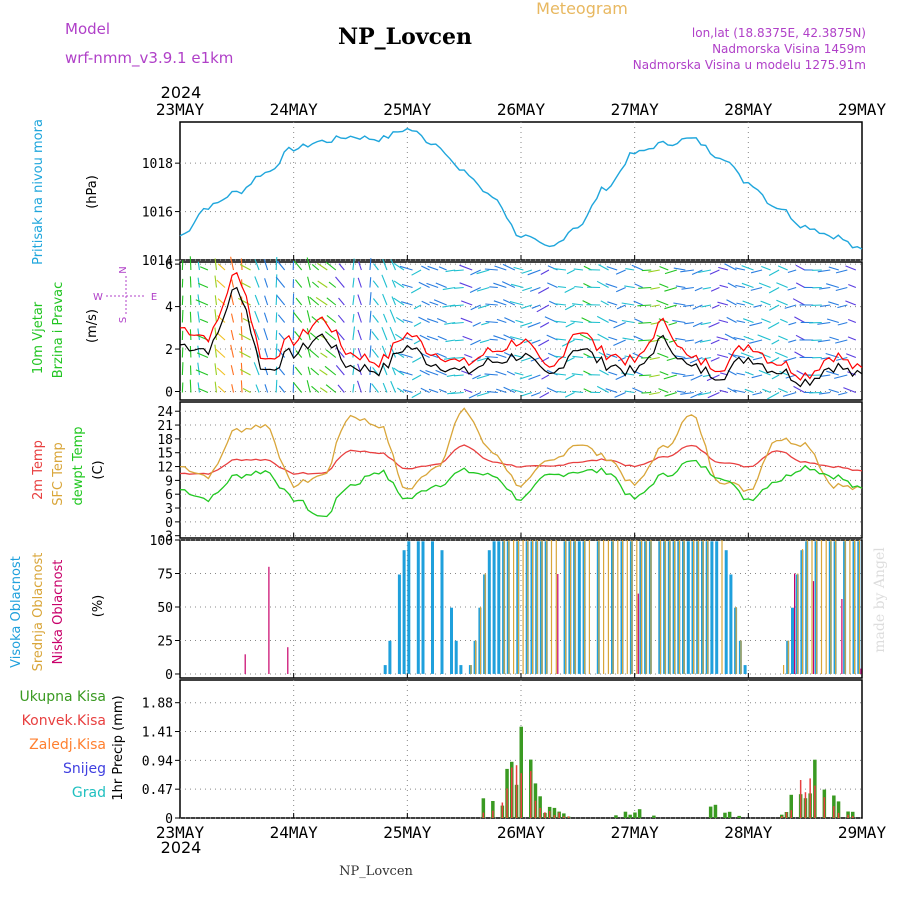 This screenshot has width=900, height=900. I want to click on precip-total-bar, so click(630, 816).